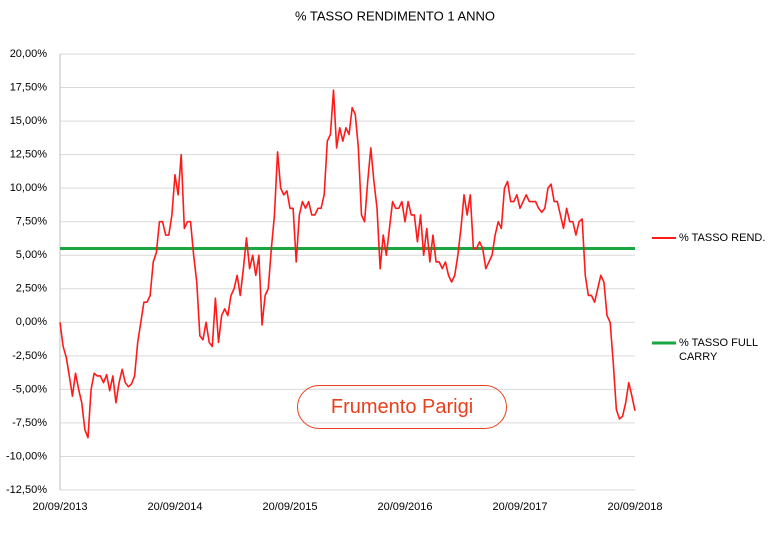 The height and width of the screenshot is (540, 783). Describe the element at coordinates (718, 350) in the screenshot. I see `legend-label: % TASSO FULL CARRY` at that location.